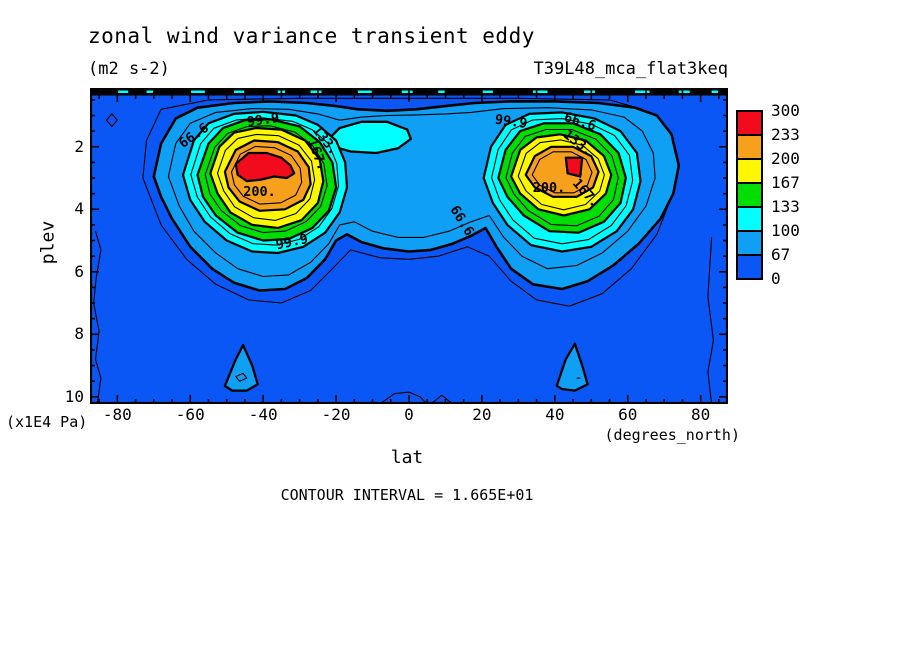 The image size is (904, 654). Describe the element at coordinates (263, 414) in the screenshot. I see `x-tick-label: -40` at that location.